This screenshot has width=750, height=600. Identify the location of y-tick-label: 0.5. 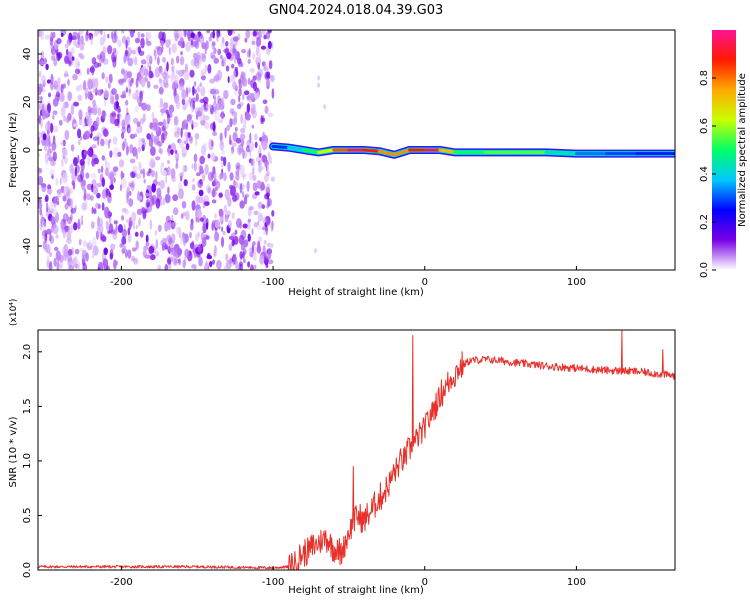
(27, 516).